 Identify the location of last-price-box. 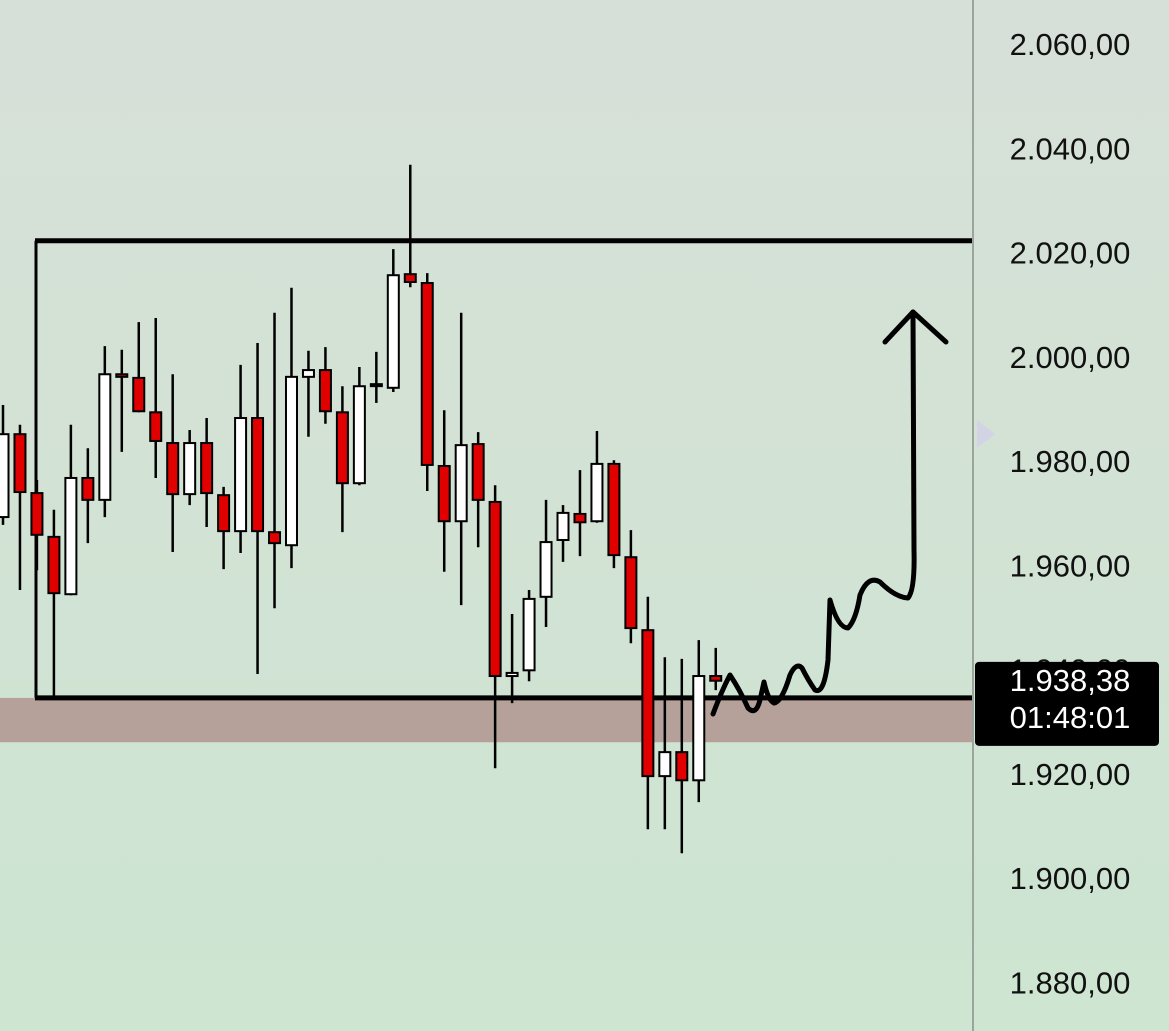
(1067, 703).